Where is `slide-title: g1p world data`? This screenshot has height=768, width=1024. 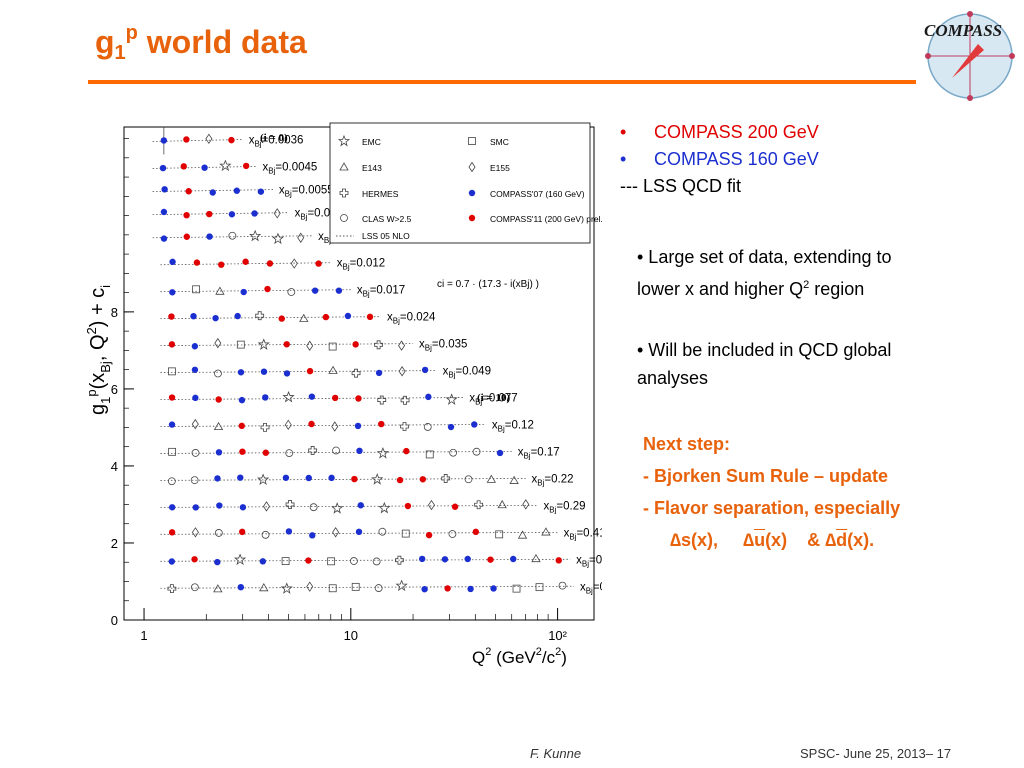
slide-title: g1p world data is located at coordinates (201, 43).